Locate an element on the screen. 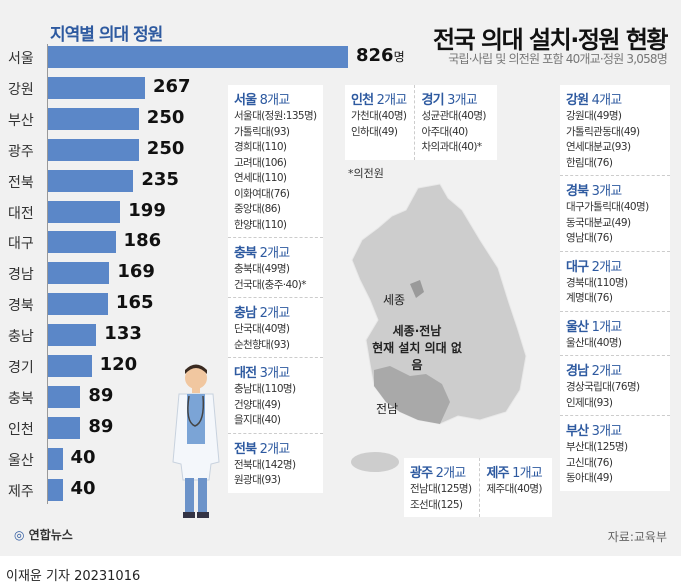 The width and height of the screenshot is (681, 586). school-item: 전남대(125명) is located at coordinates (441, 489).